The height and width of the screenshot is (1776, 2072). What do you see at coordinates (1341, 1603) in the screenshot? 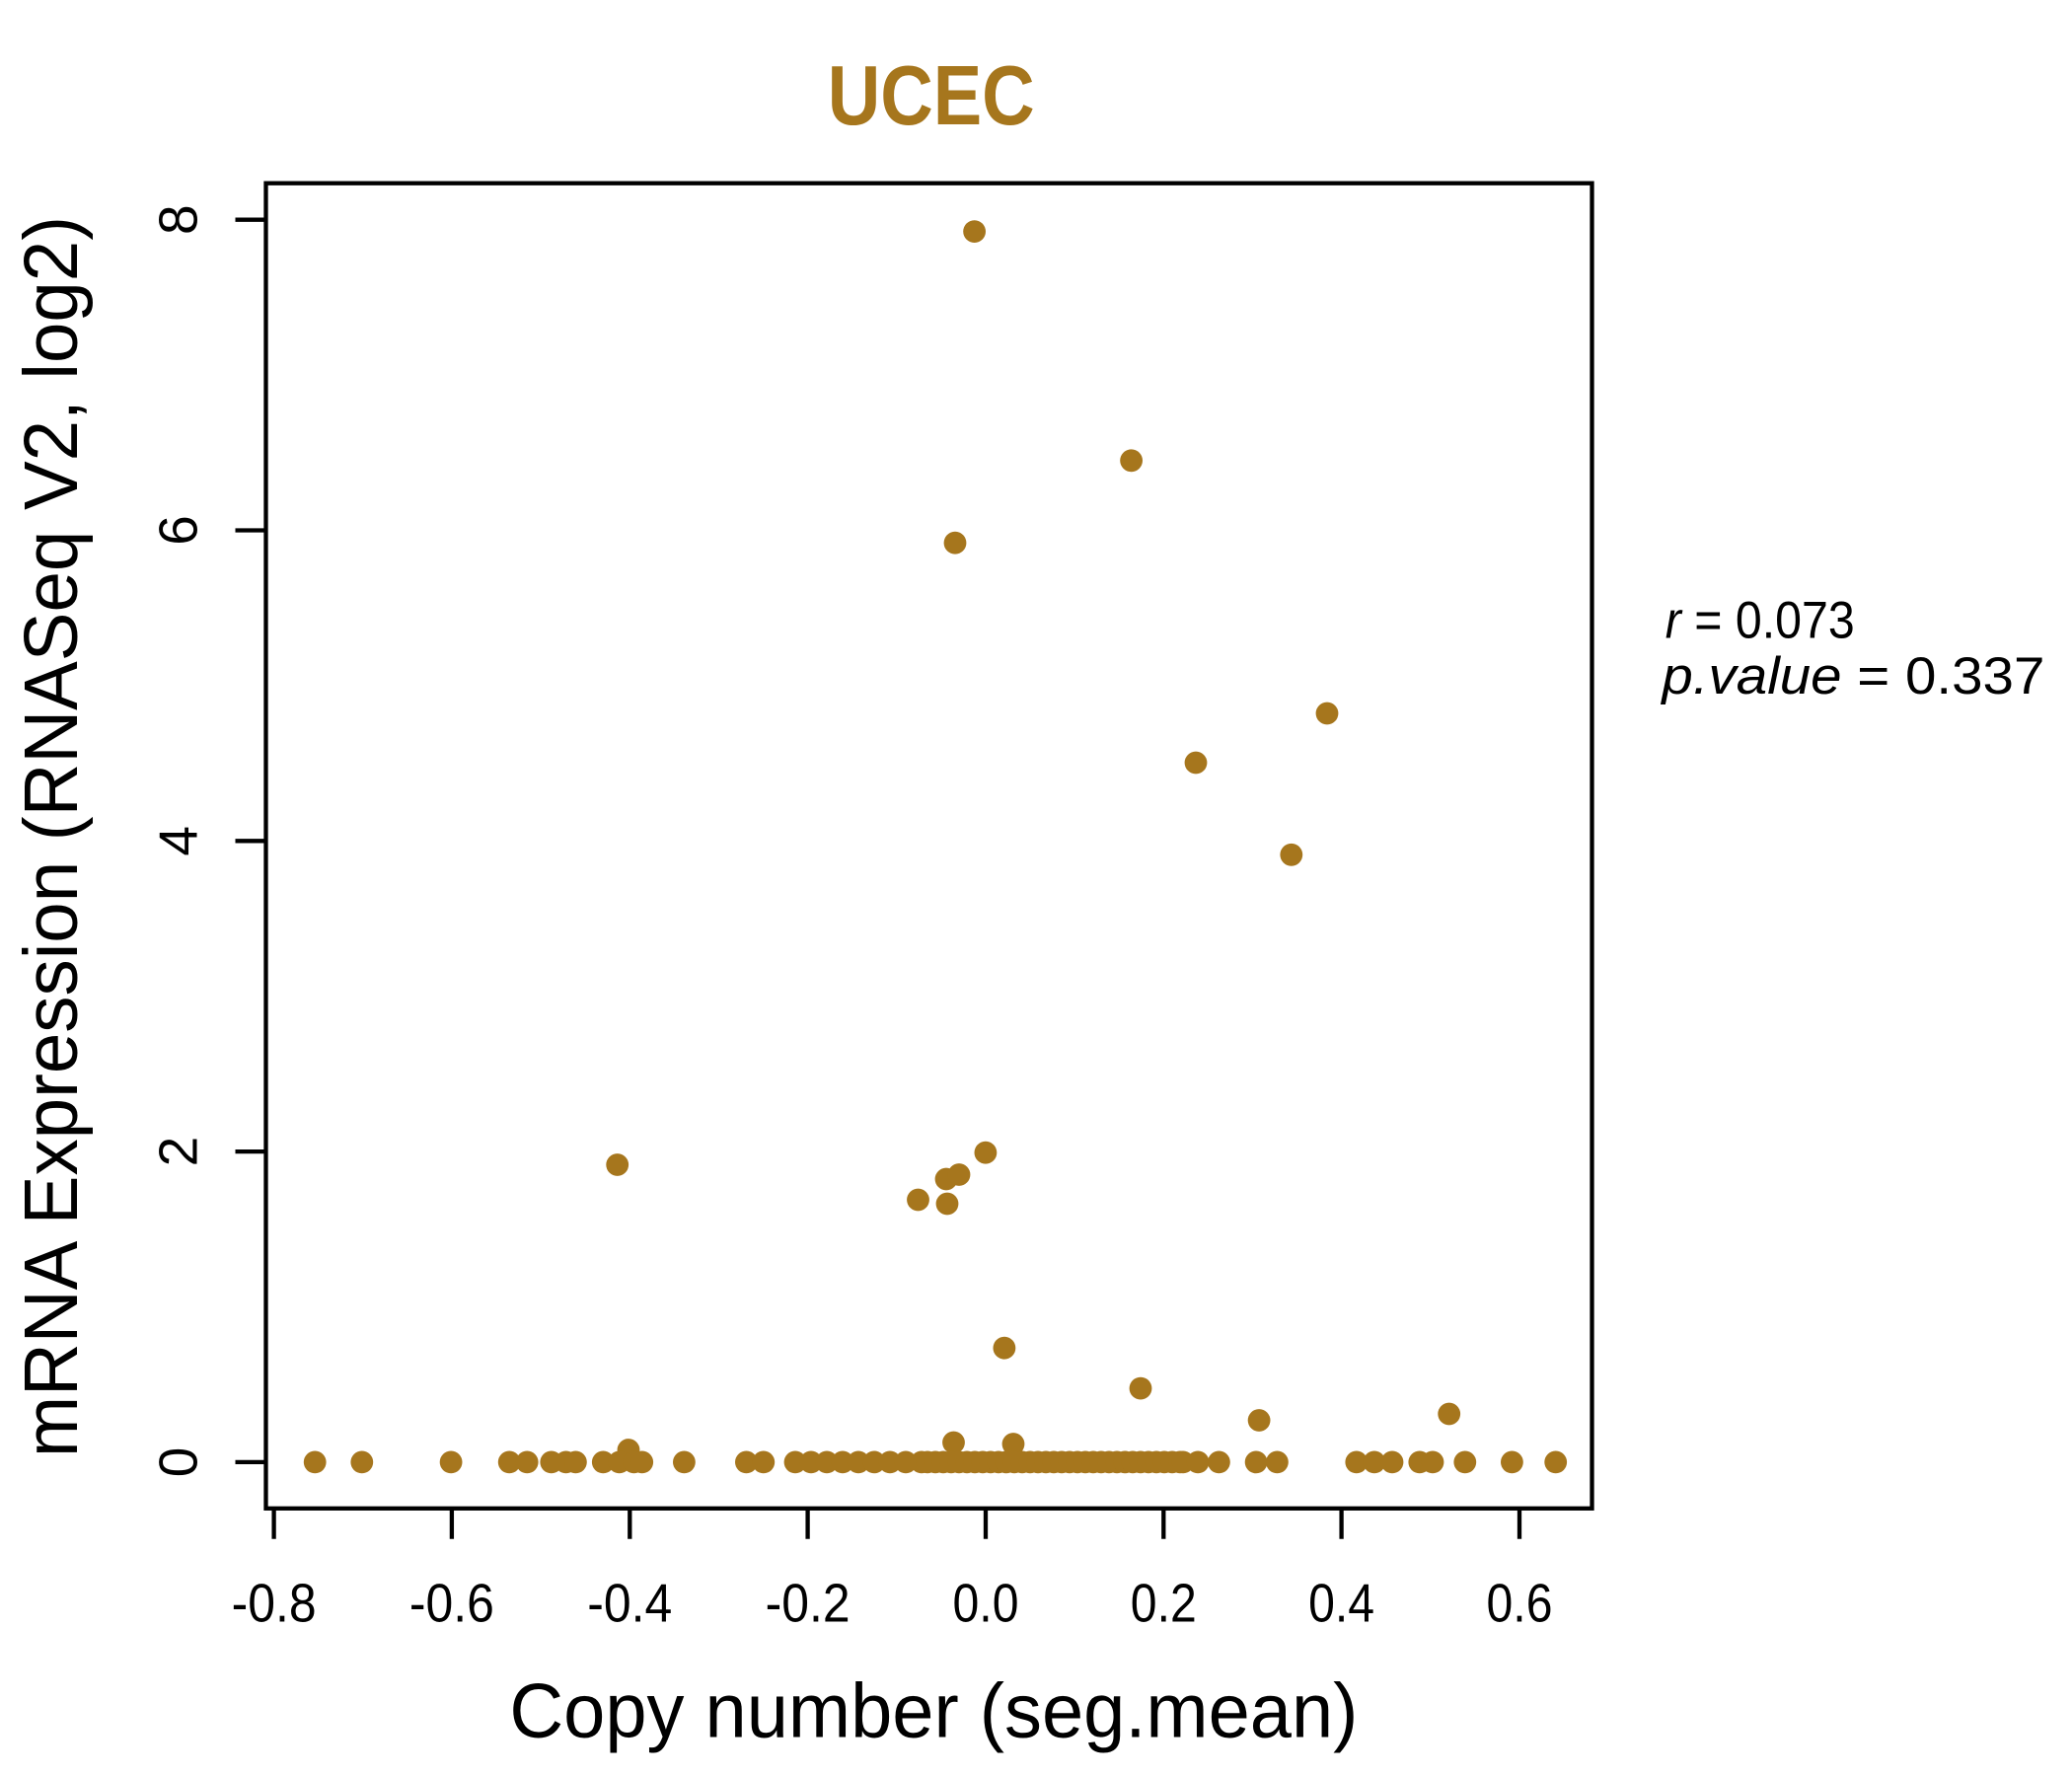
I see `svg-text: 0.4` at bounding box center [1341, 1603].